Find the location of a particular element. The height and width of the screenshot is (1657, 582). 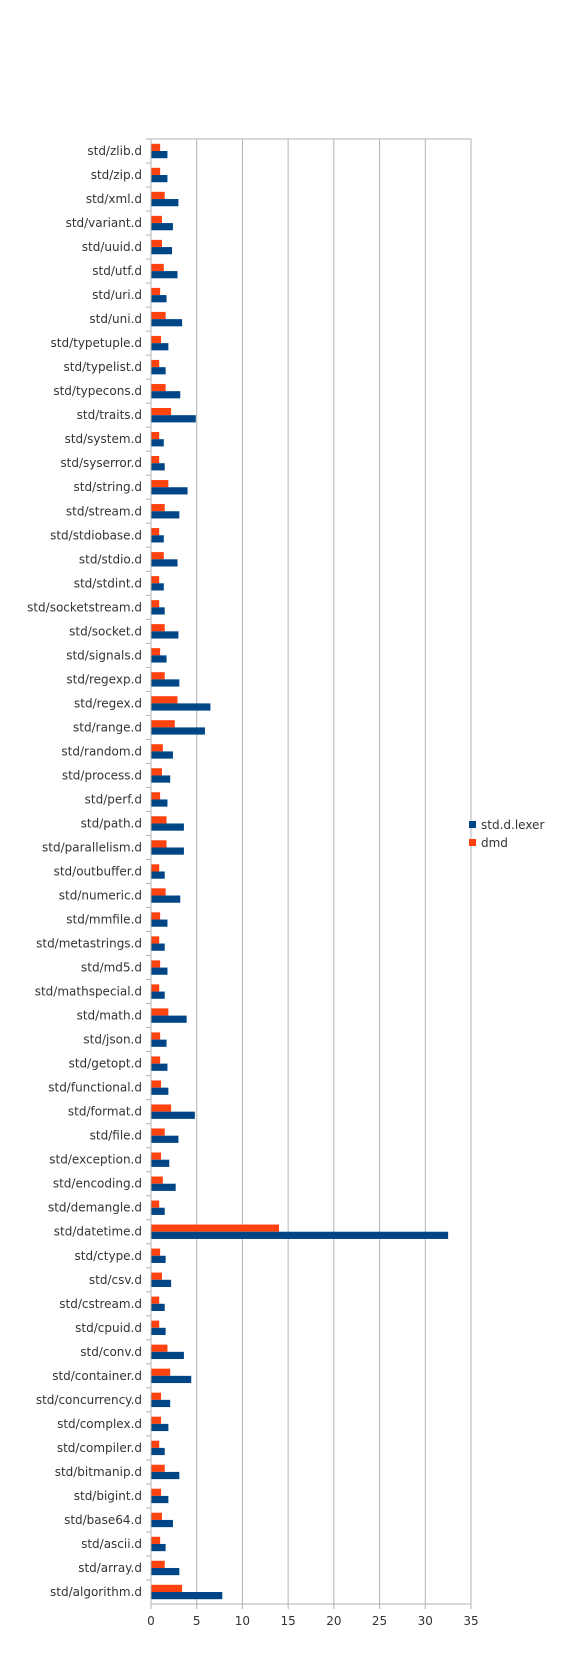

x-tick-label-10: 10 is located at coordinates (242, 1621).